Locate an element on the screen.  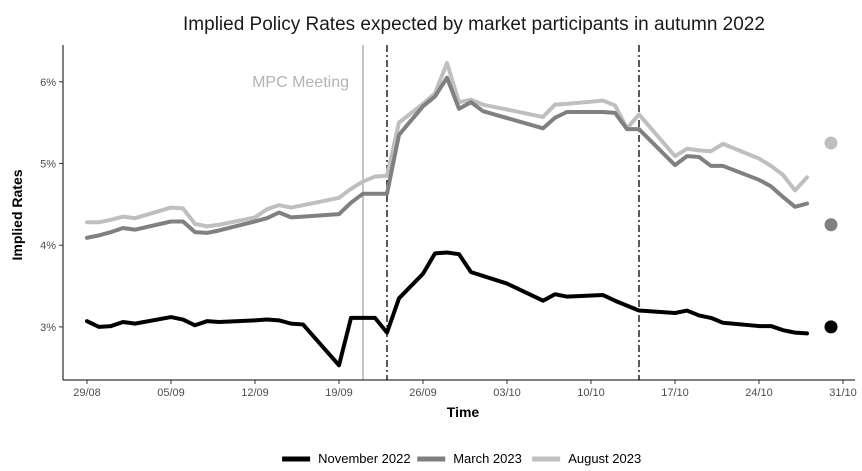
x-tick-label: 12/09 is located at coordinates (255, 393).